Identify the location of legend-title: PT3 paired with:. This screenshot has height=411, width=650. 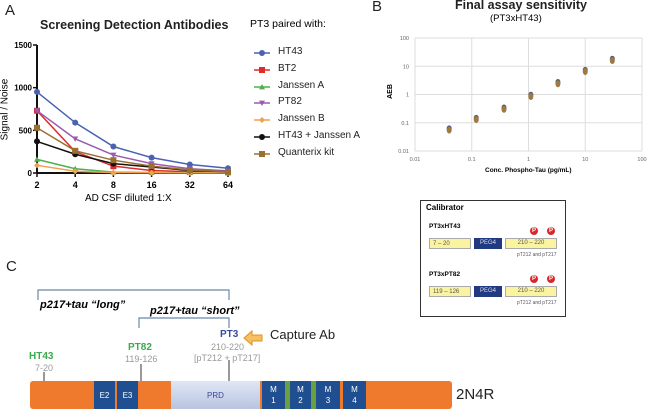
(288, 24).